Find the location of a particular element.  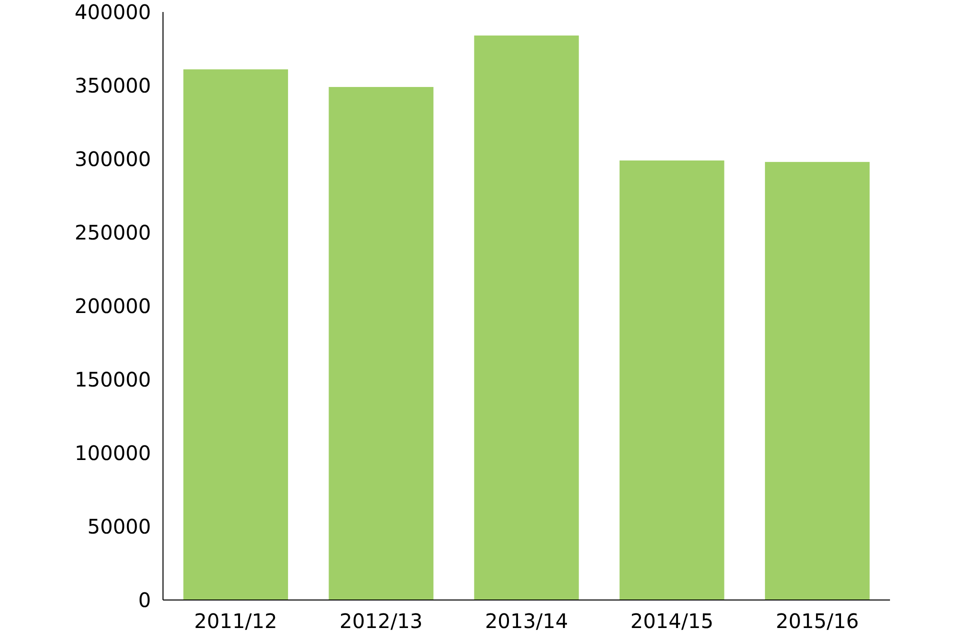

y-tick-label: 400000 is located at coordinates (112, 12).